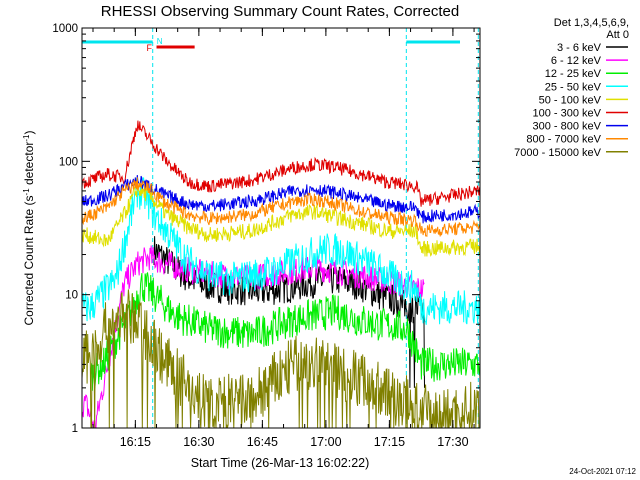 The image size is (640, 480). I want to click on y-tick-label: 1000, so click(65, 29).